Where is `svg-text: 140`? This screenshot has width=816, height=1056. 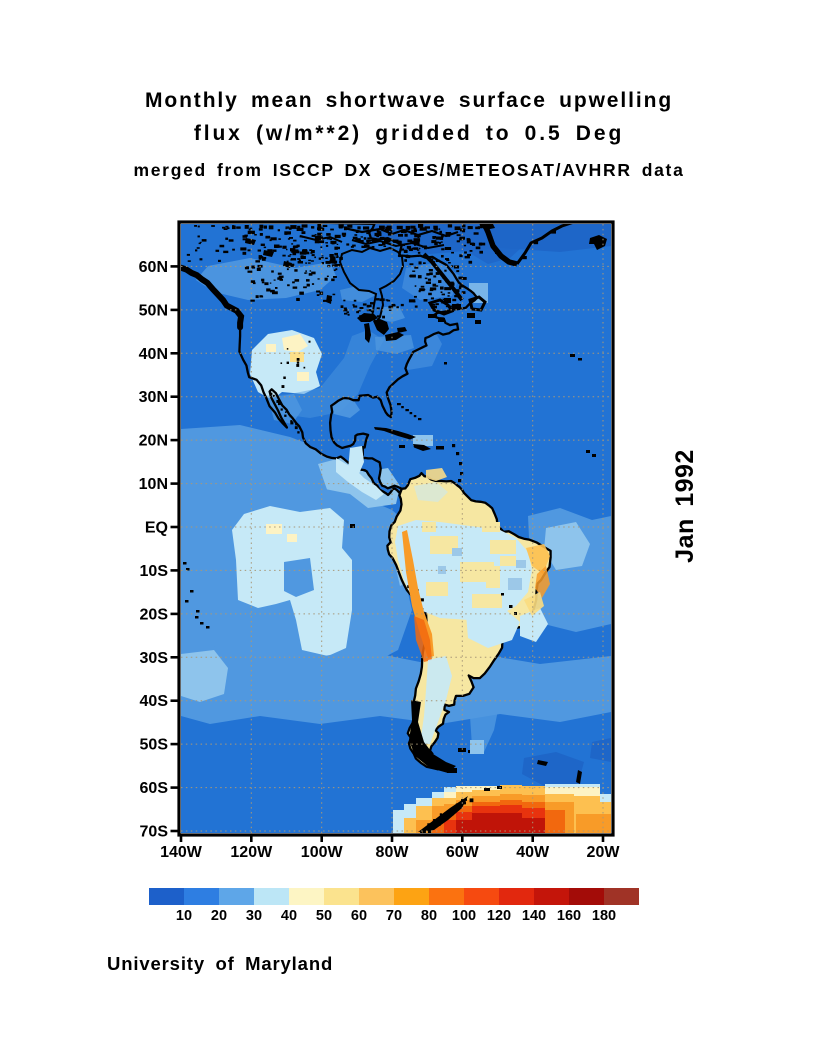 svg-text: 140 is located at coordinates (534, 916).